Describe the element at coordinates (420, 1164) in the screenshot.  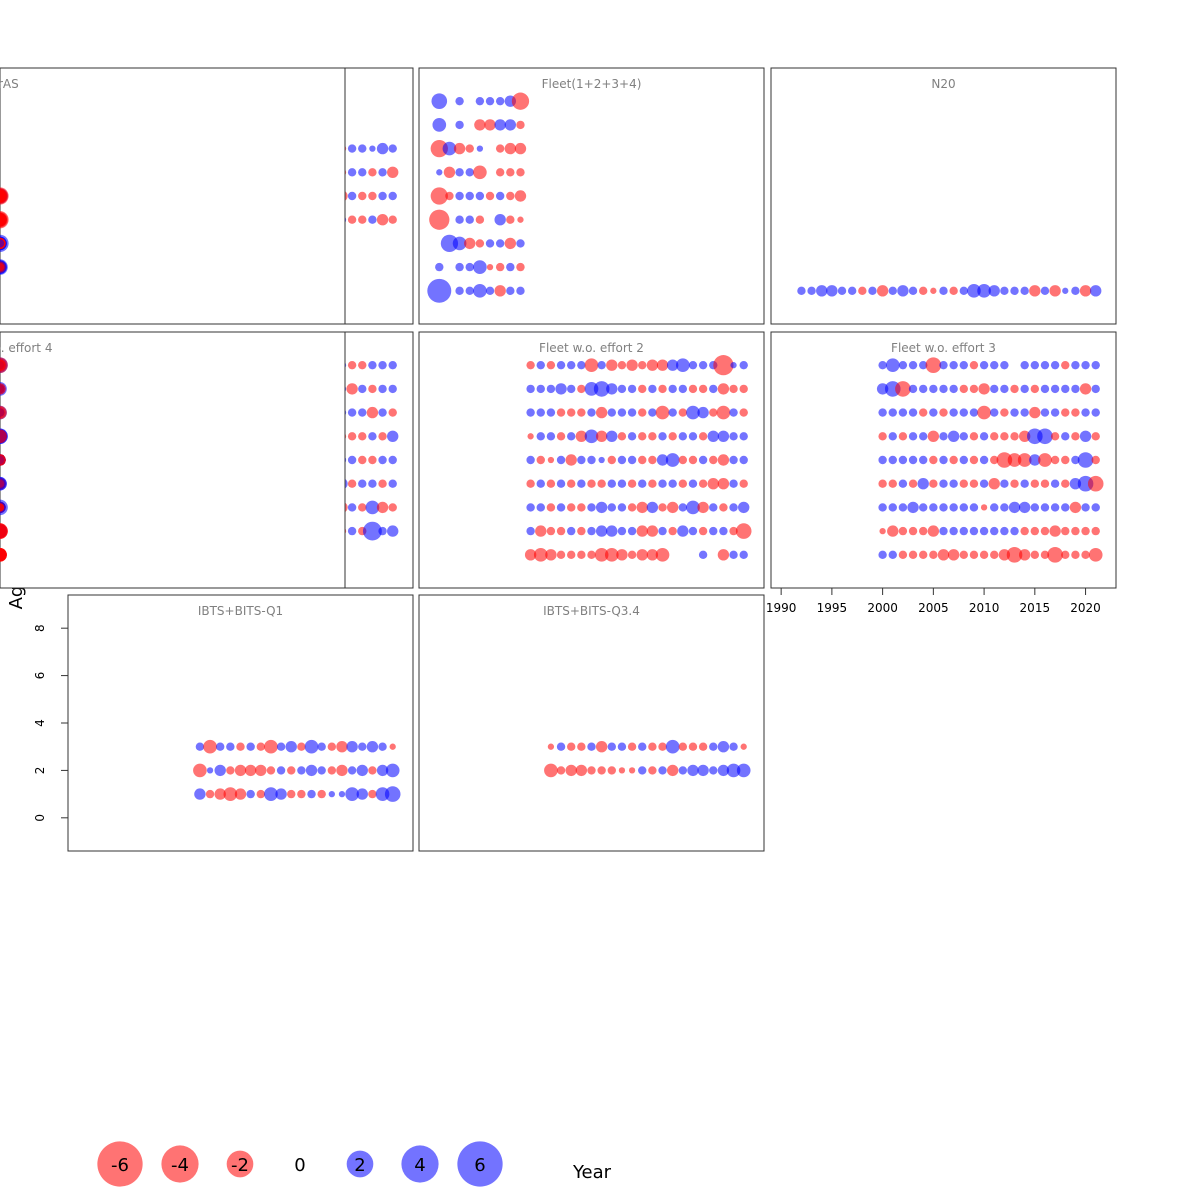
I see `legend-bubble` at that location.